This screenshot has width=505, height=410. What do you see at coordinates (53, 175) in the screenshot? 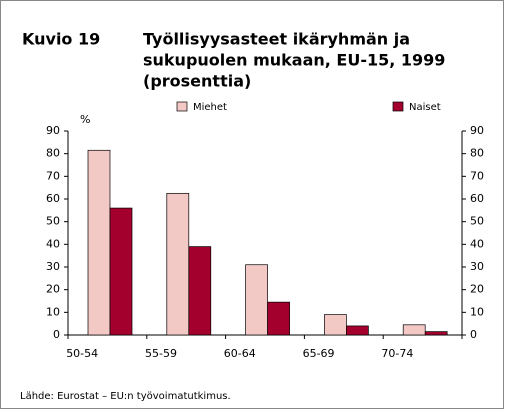
I see `y-tick-label: 70` at bounding box center [53, 175].